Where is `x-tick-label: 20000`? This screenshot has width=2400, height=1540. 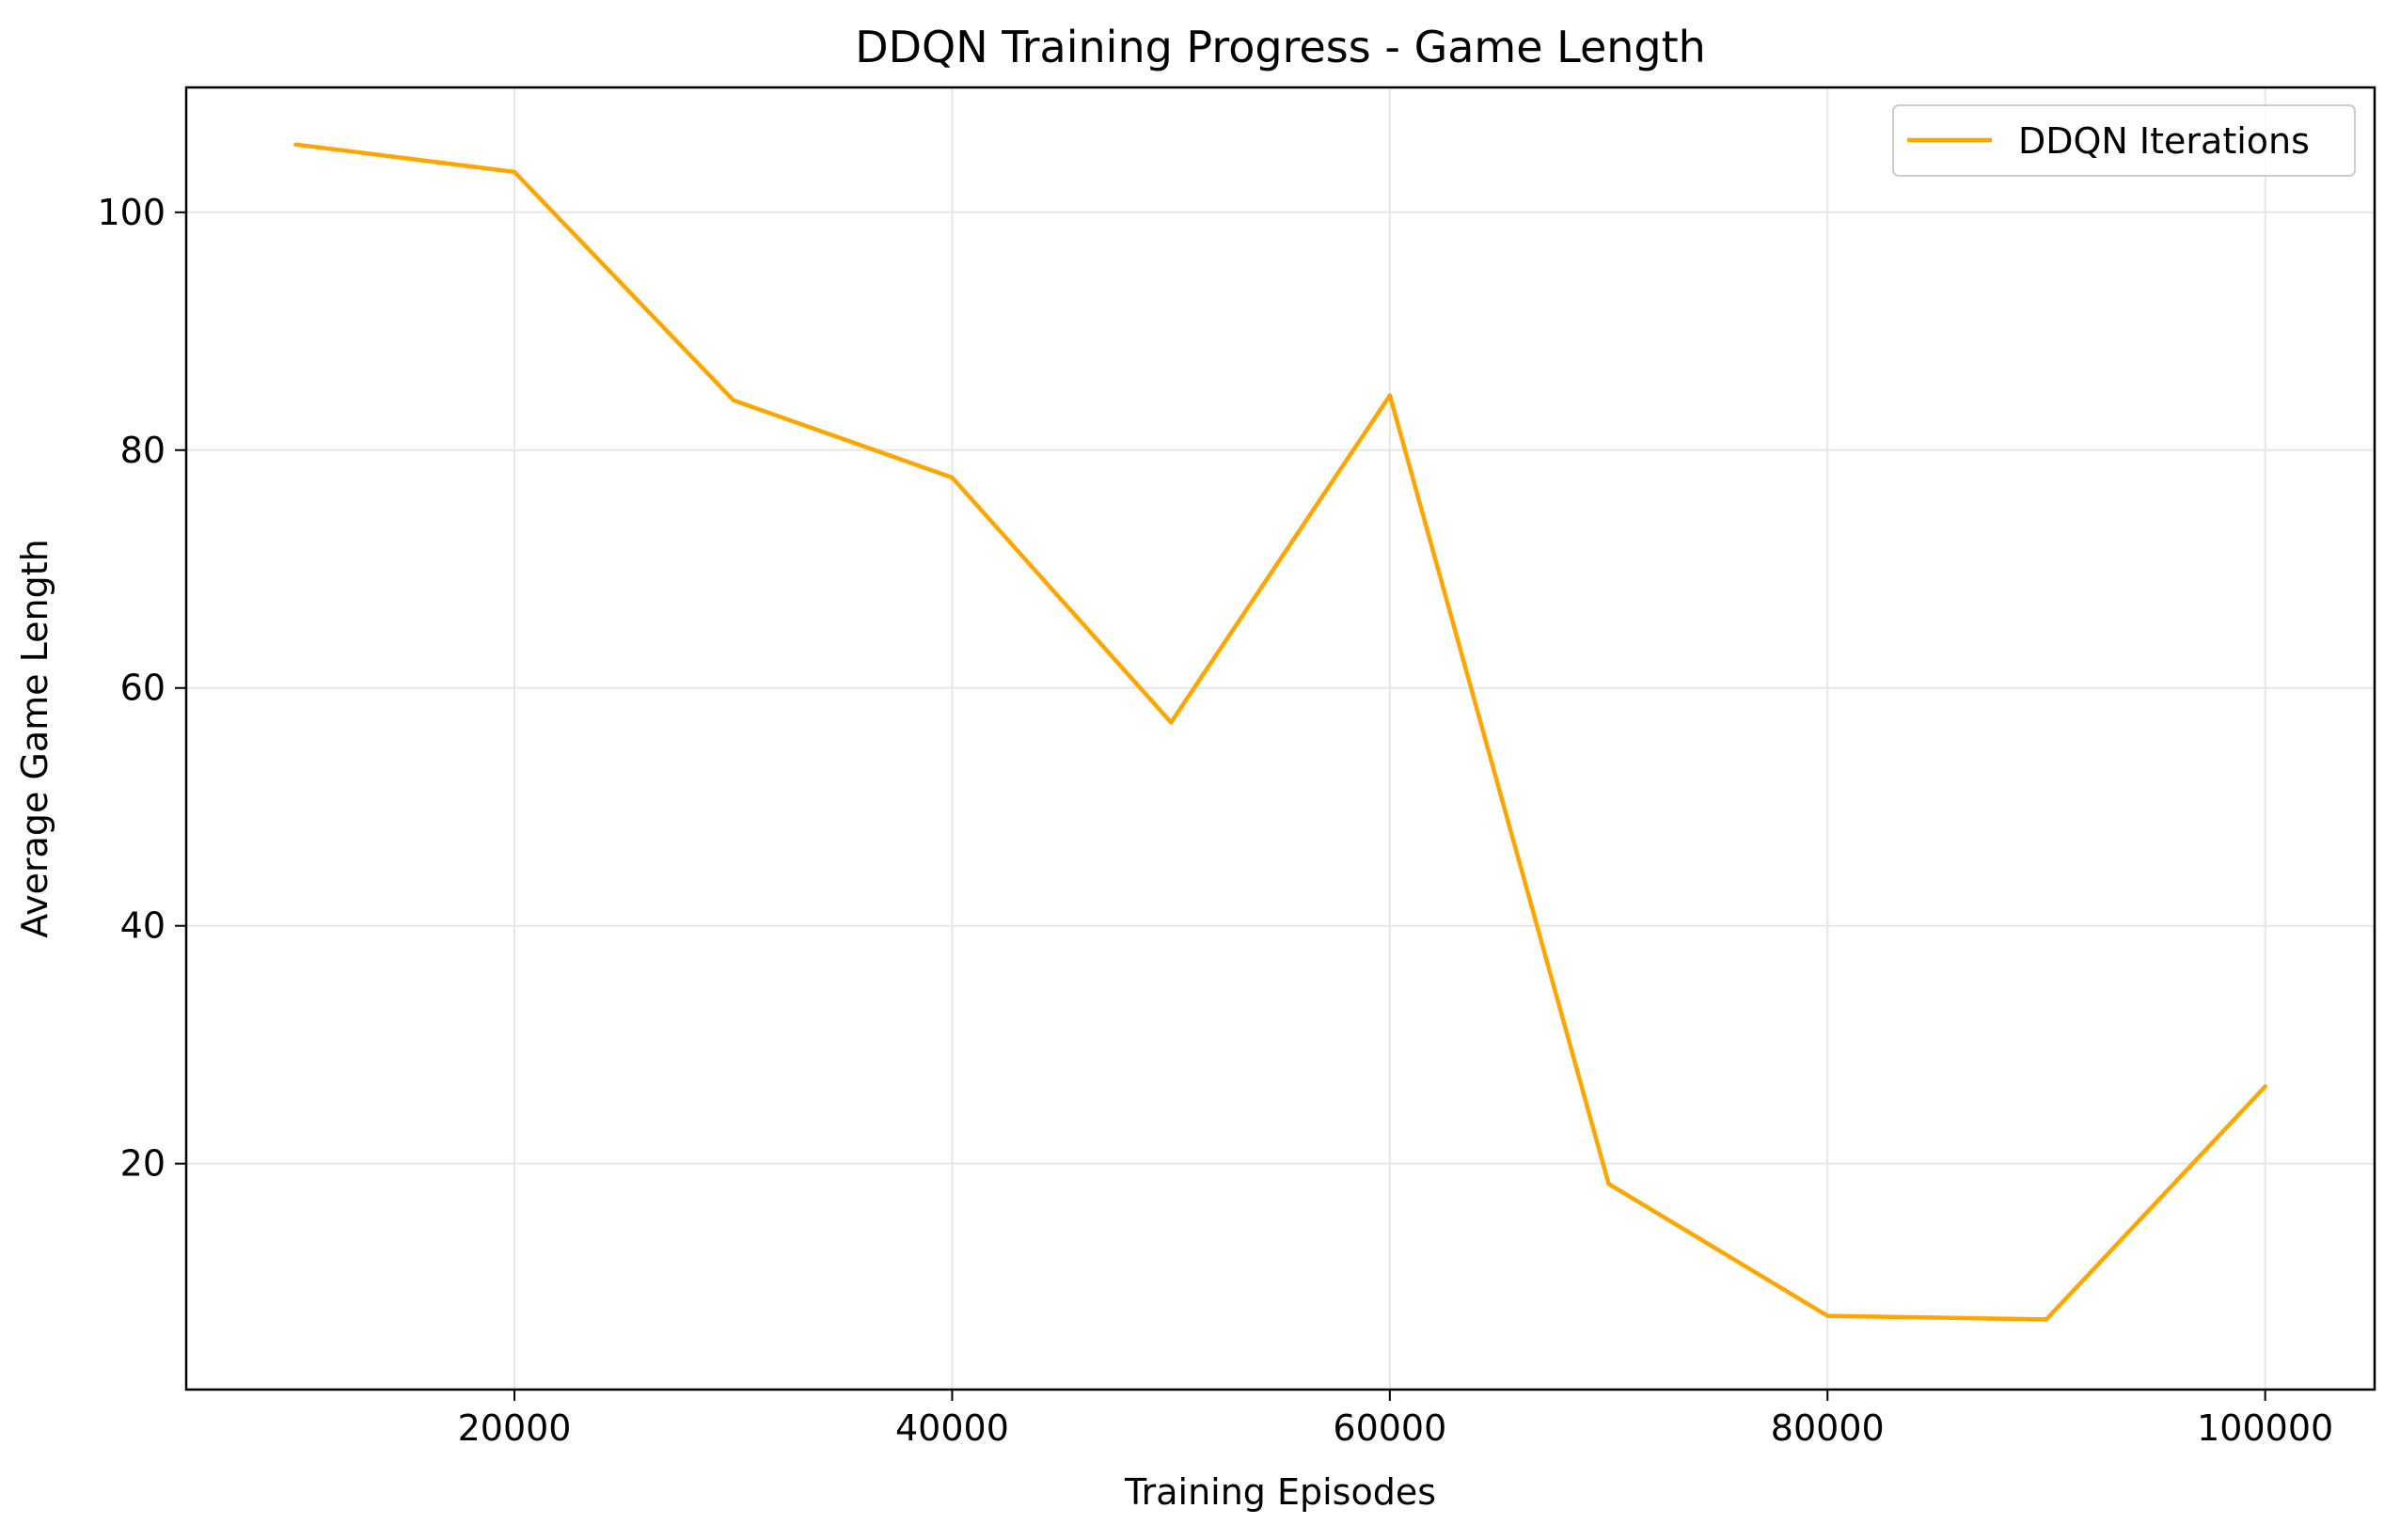
x-tick-label: 20000 is located at coordinates (515, 1428).